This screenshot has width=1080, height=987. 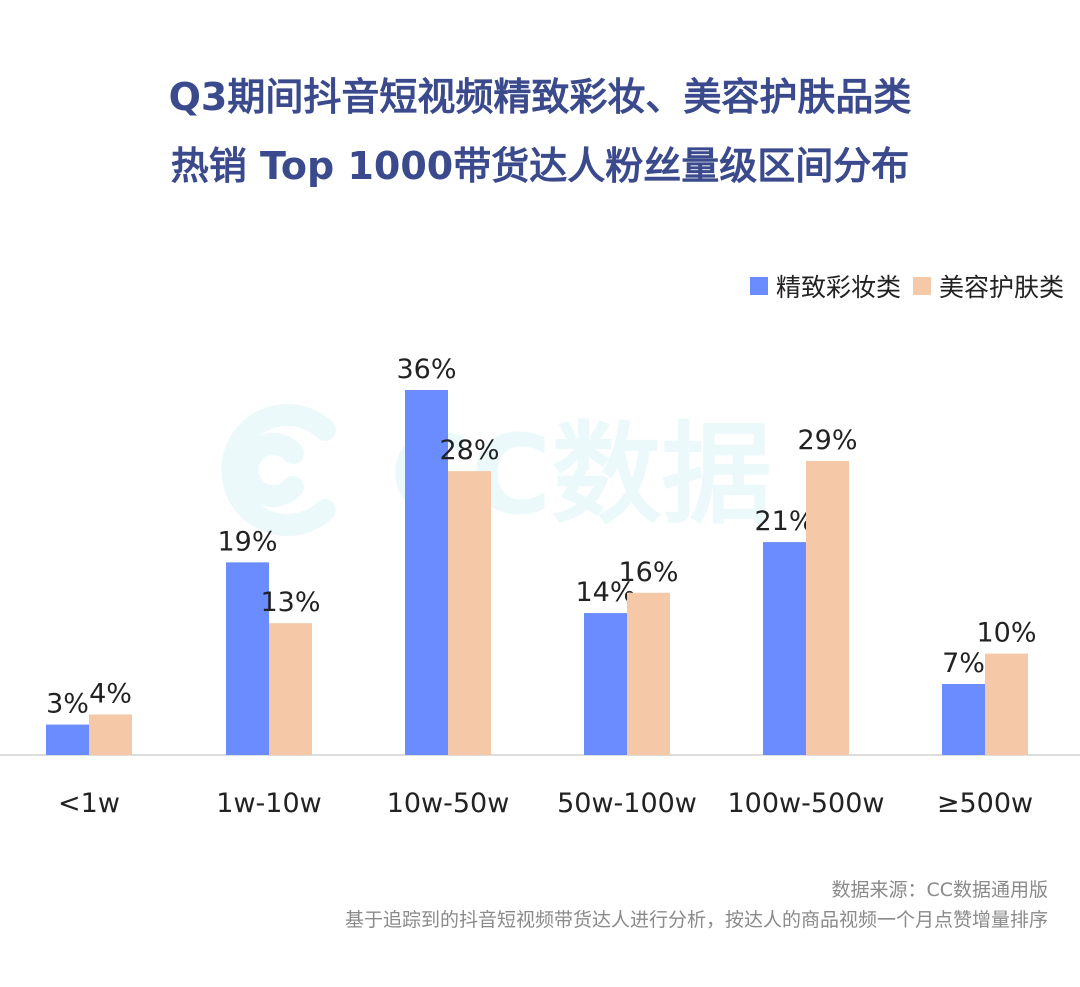 What do you see at coordinates (110, 693) in the screenshot?
I see `data-label-series-2-0: 4%` at bounding box center [110, 693].